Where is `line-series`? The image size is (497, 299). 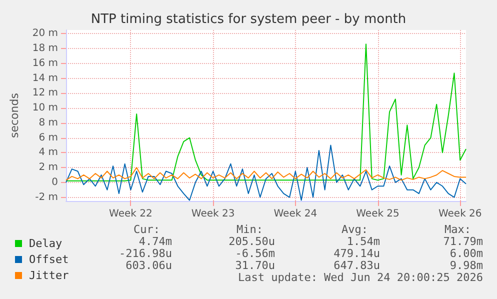 line-series is located at coordinates (266, 174).